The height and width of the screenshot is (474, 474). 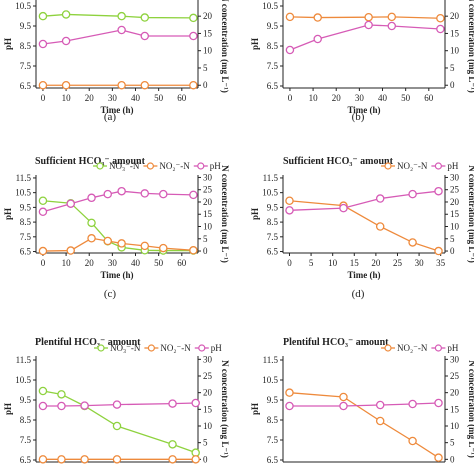 I want to click on panel-label: (a), so click(x=110, y=117).